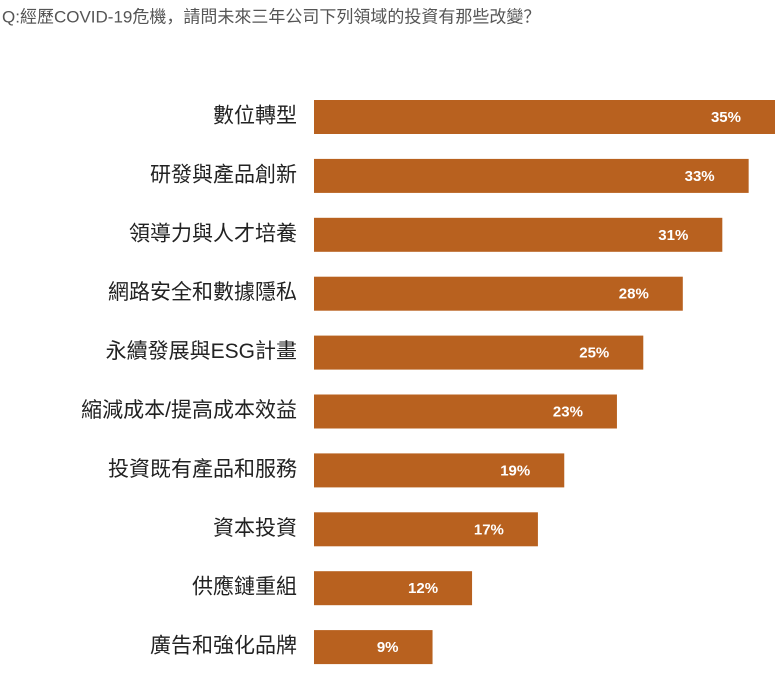  What do you see at coordinates (189, 410) in the screenshot?
I see `category-label: 縮減成本/提高成本效益` at bounding box center [189, 410].